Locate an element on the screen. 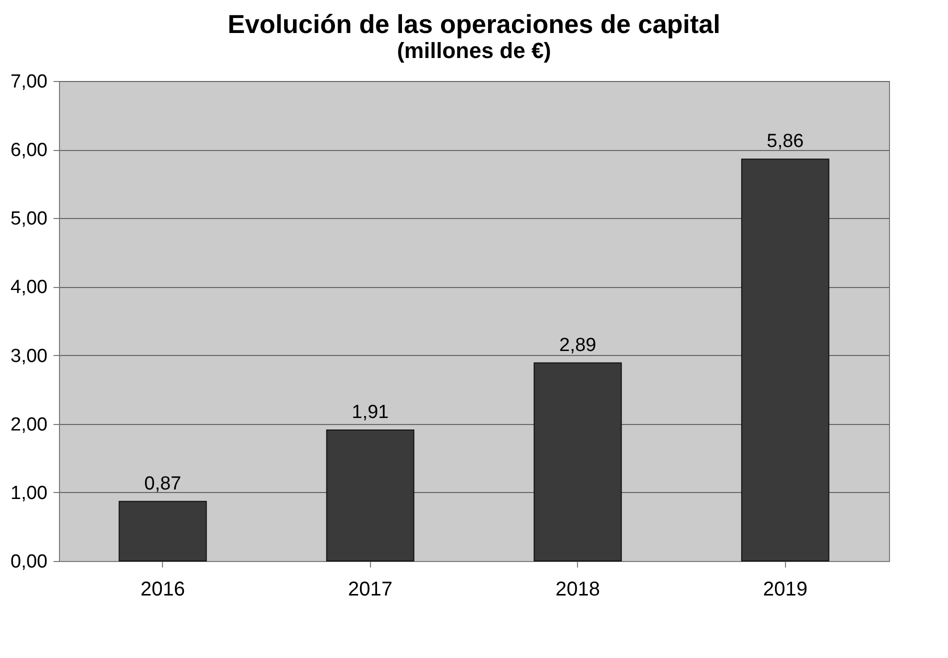 This screenshot has width=948, height=658. x-tick-label: 2017 is located at coordinates (370, 589).